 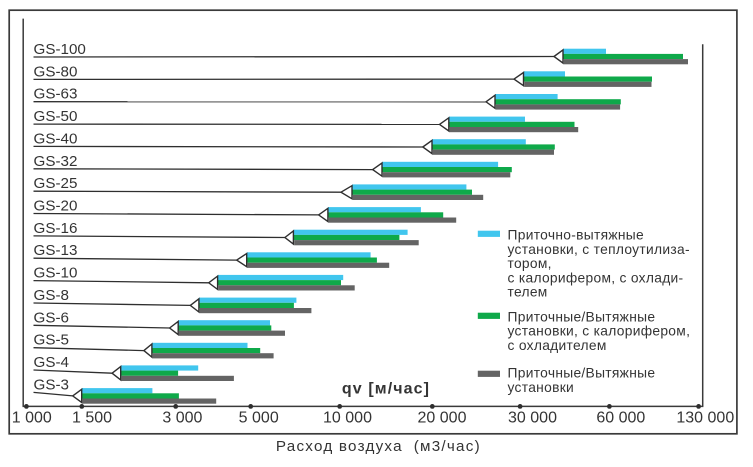 What do you see at coordinates (56, 71) in the screenshot?
I see `svg-text: GS-80` at bounding box center [56, 71].